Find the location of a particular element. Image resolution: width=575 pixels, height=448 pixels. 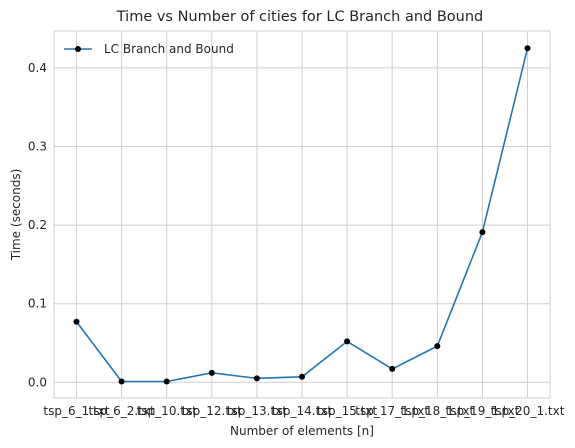

y-axis-label: Time (seconds) is located at coordinates (16, 215).